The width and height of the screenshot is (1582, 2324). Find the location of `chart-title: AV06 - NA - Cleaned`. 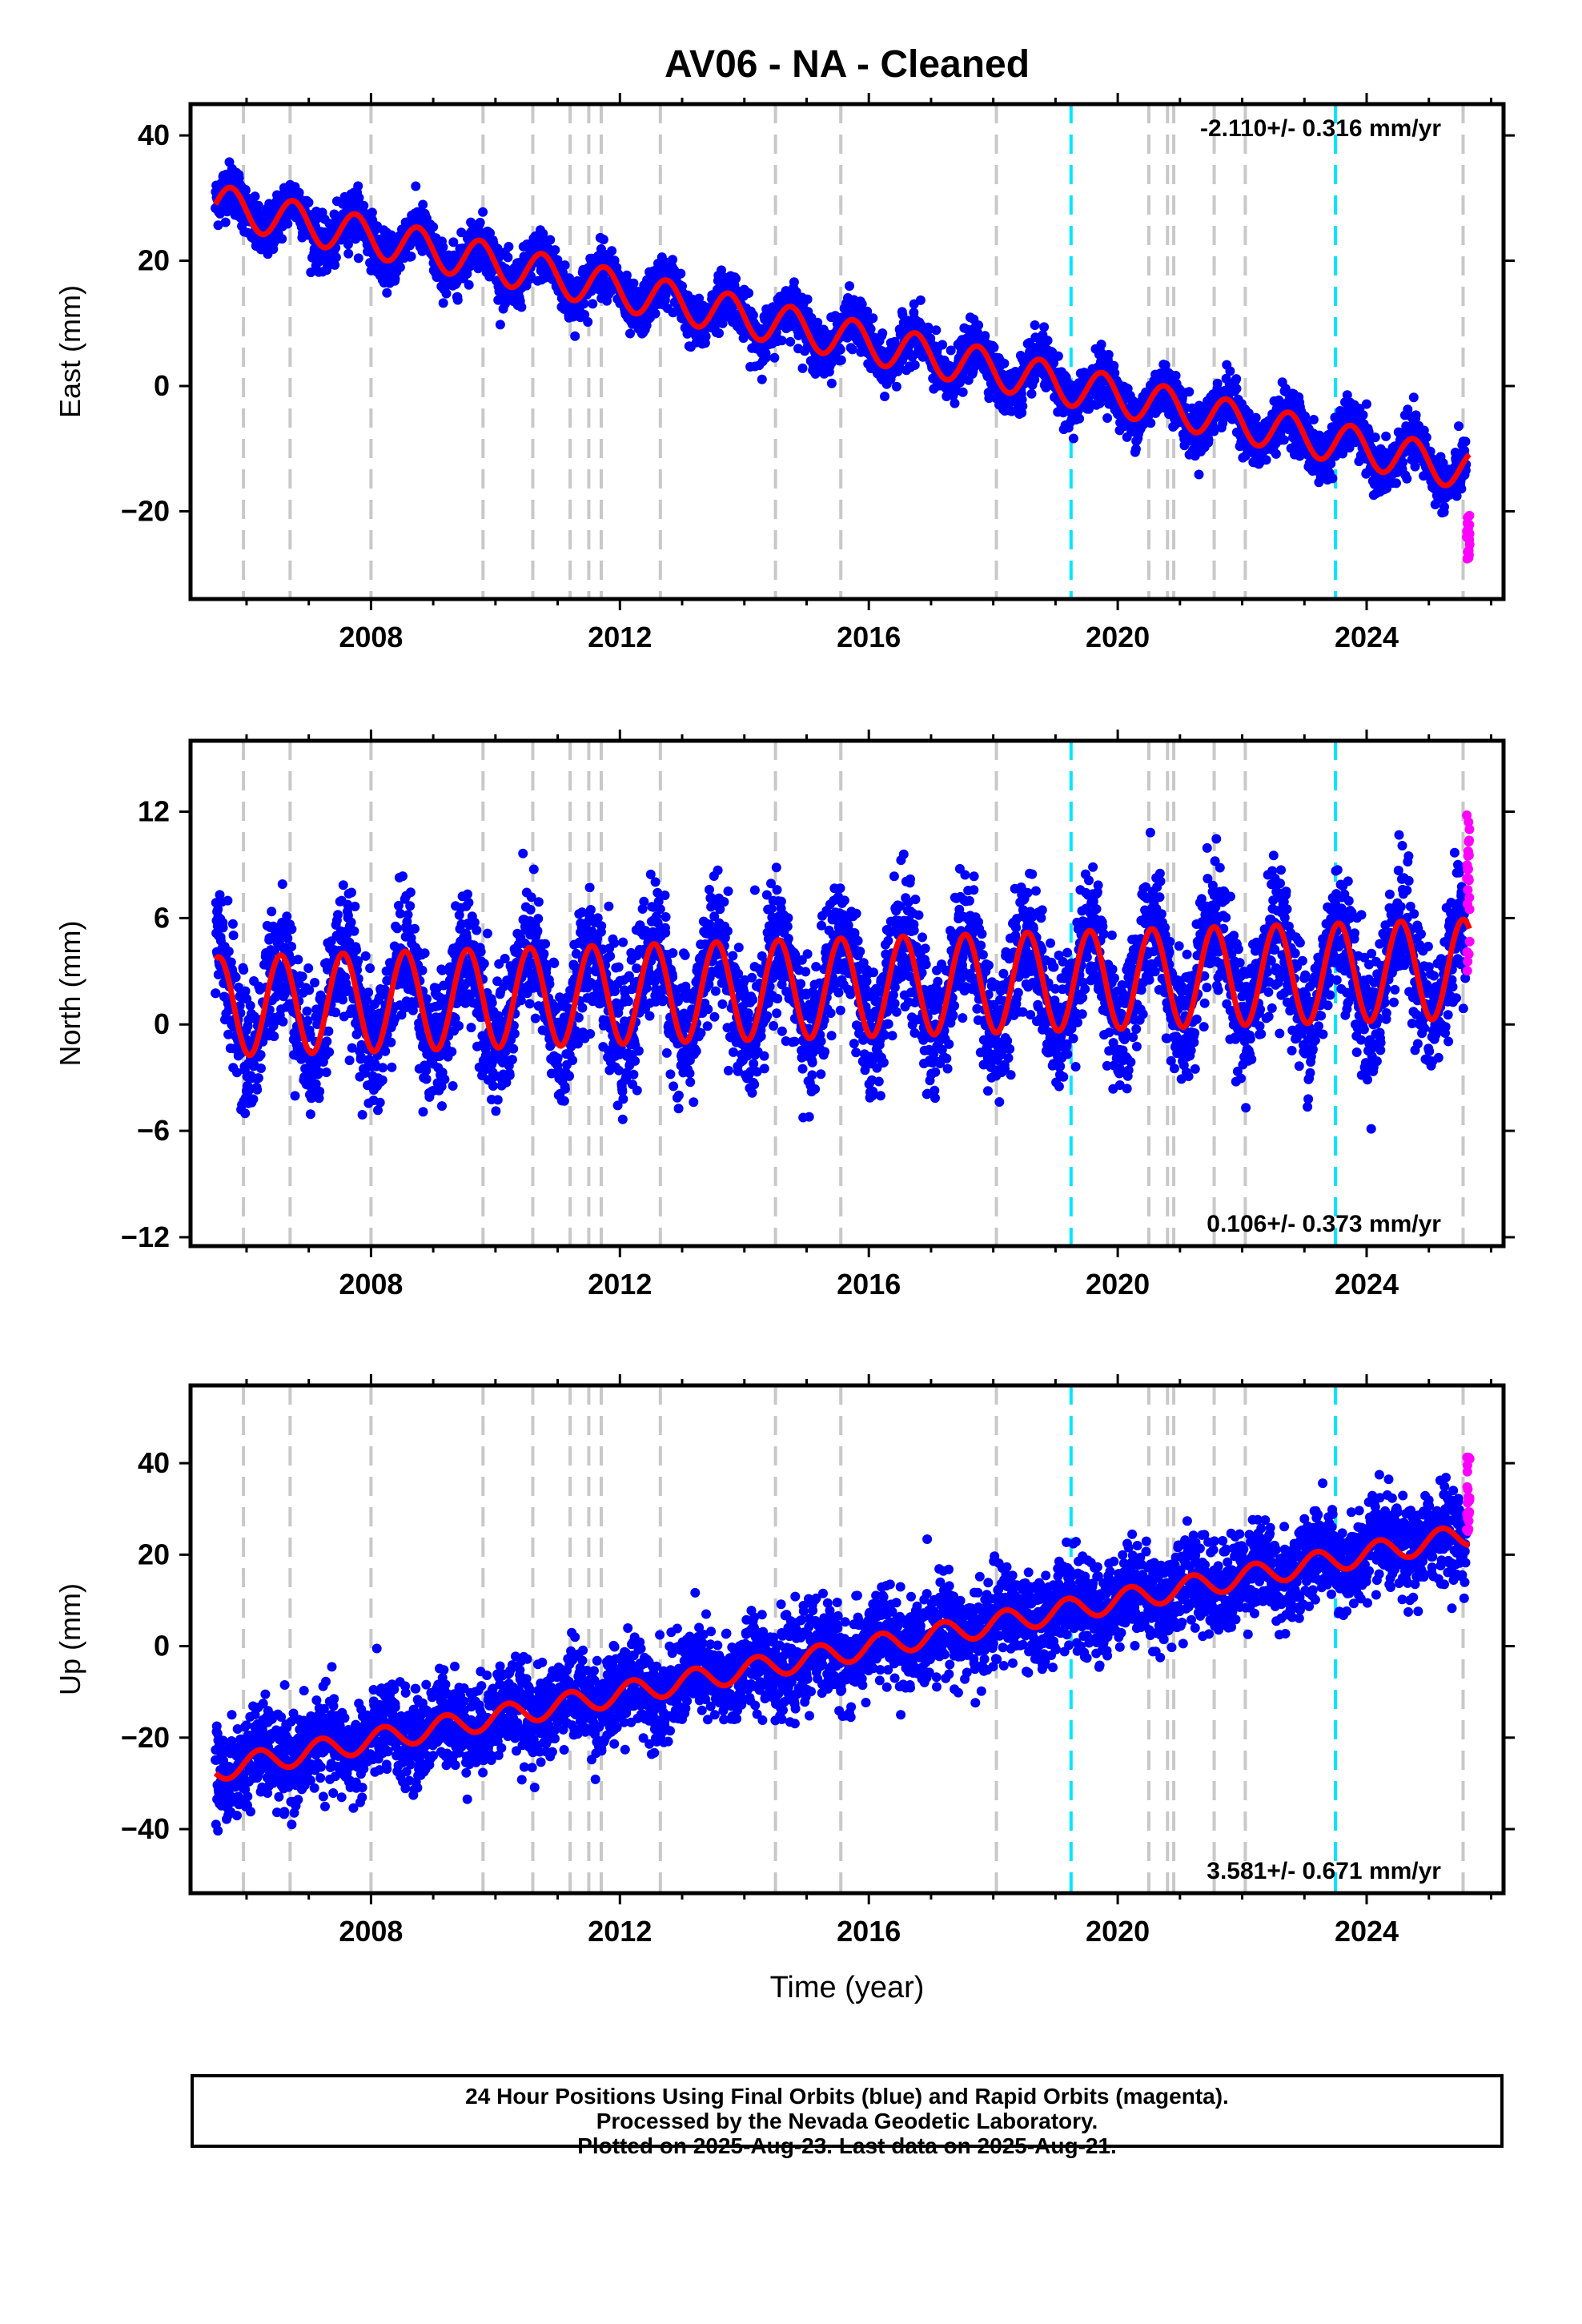

chart-title: AV06 - NA - Cleaned is located at coordinates (847, 64).